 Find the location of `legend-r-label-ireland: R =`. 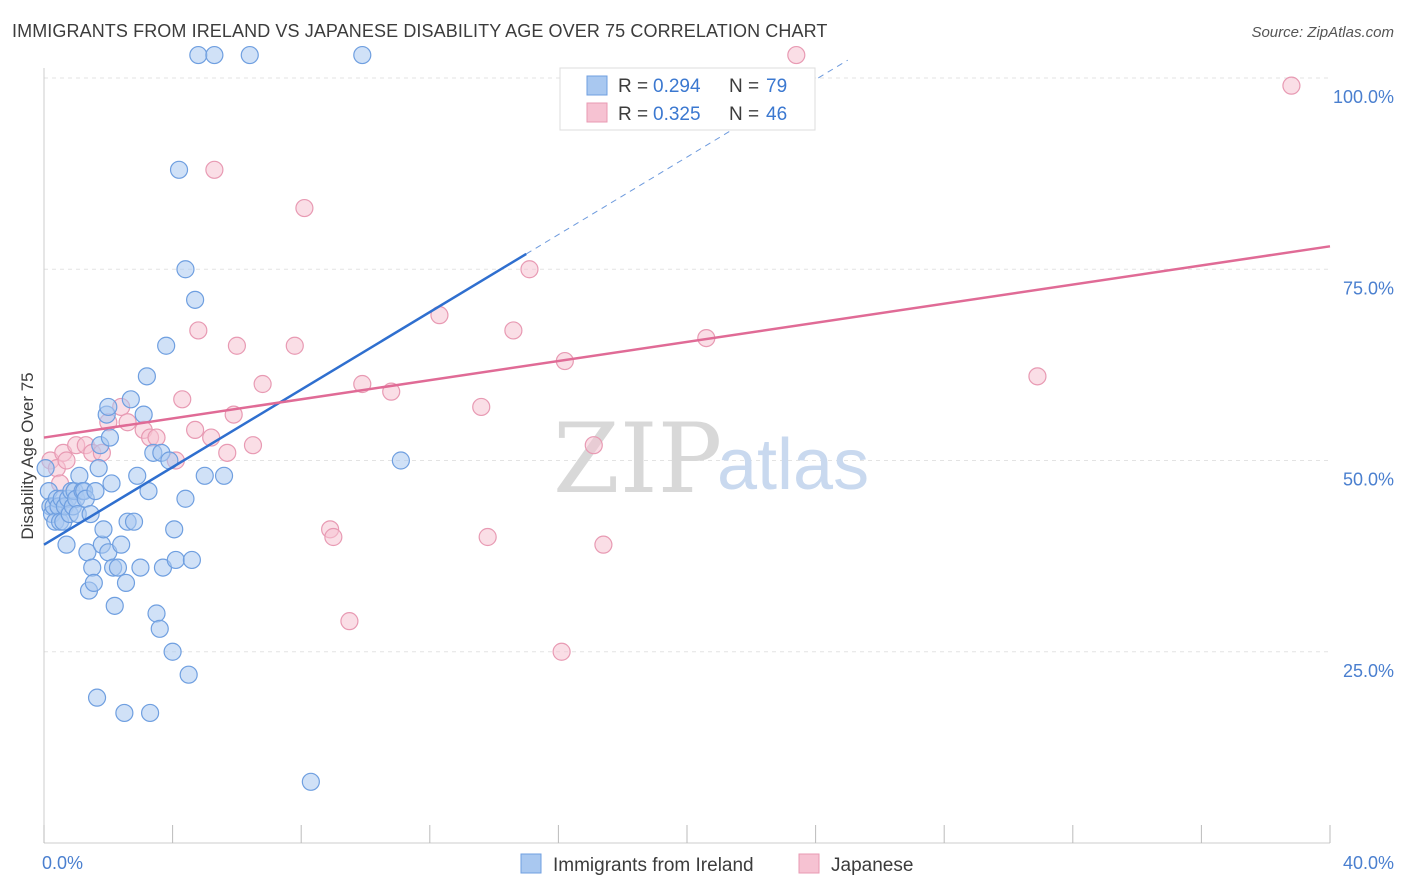

legend-r-label-ireland: R = is located at coordinates (633, 86).